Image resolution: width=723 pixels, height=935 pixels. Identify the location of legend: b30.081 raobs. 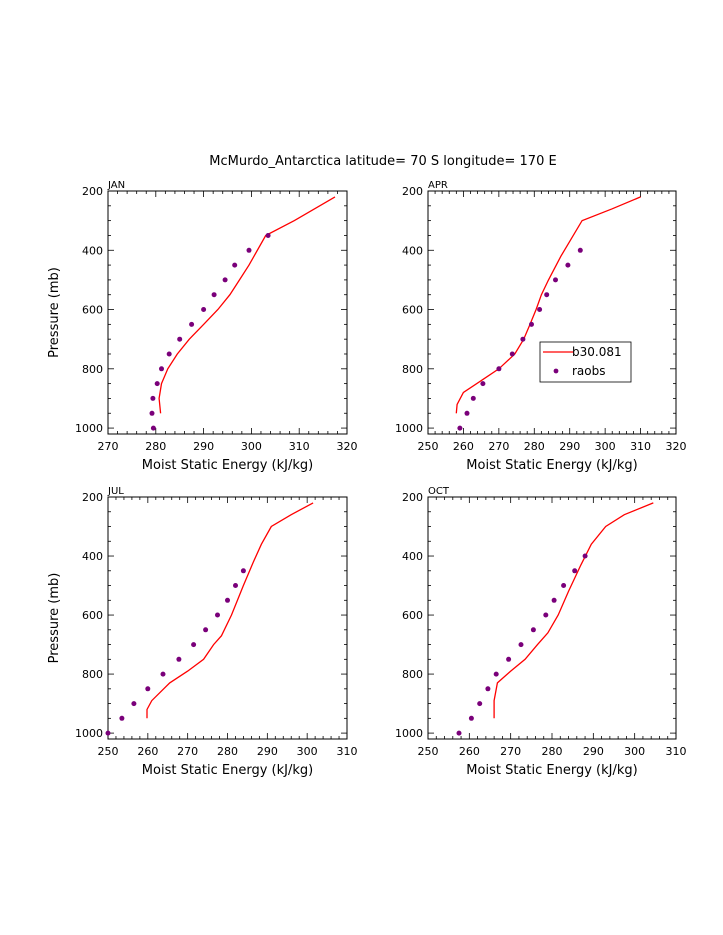
(585, 362).